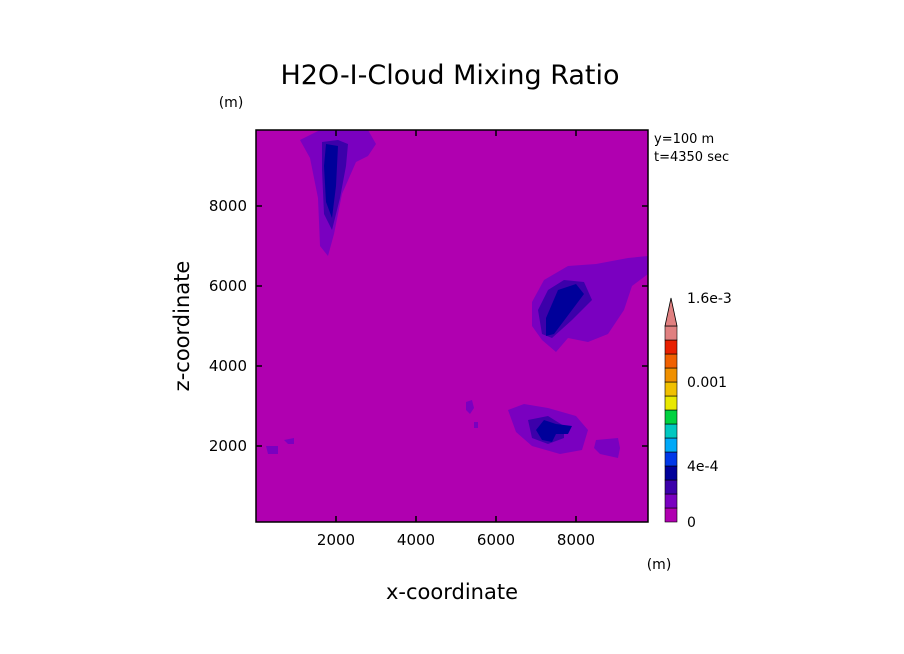 Image resolution: width=904 pixels, height=654 pixels. I want to click on annotation-time: t=4350 sec, so click(691, 157).